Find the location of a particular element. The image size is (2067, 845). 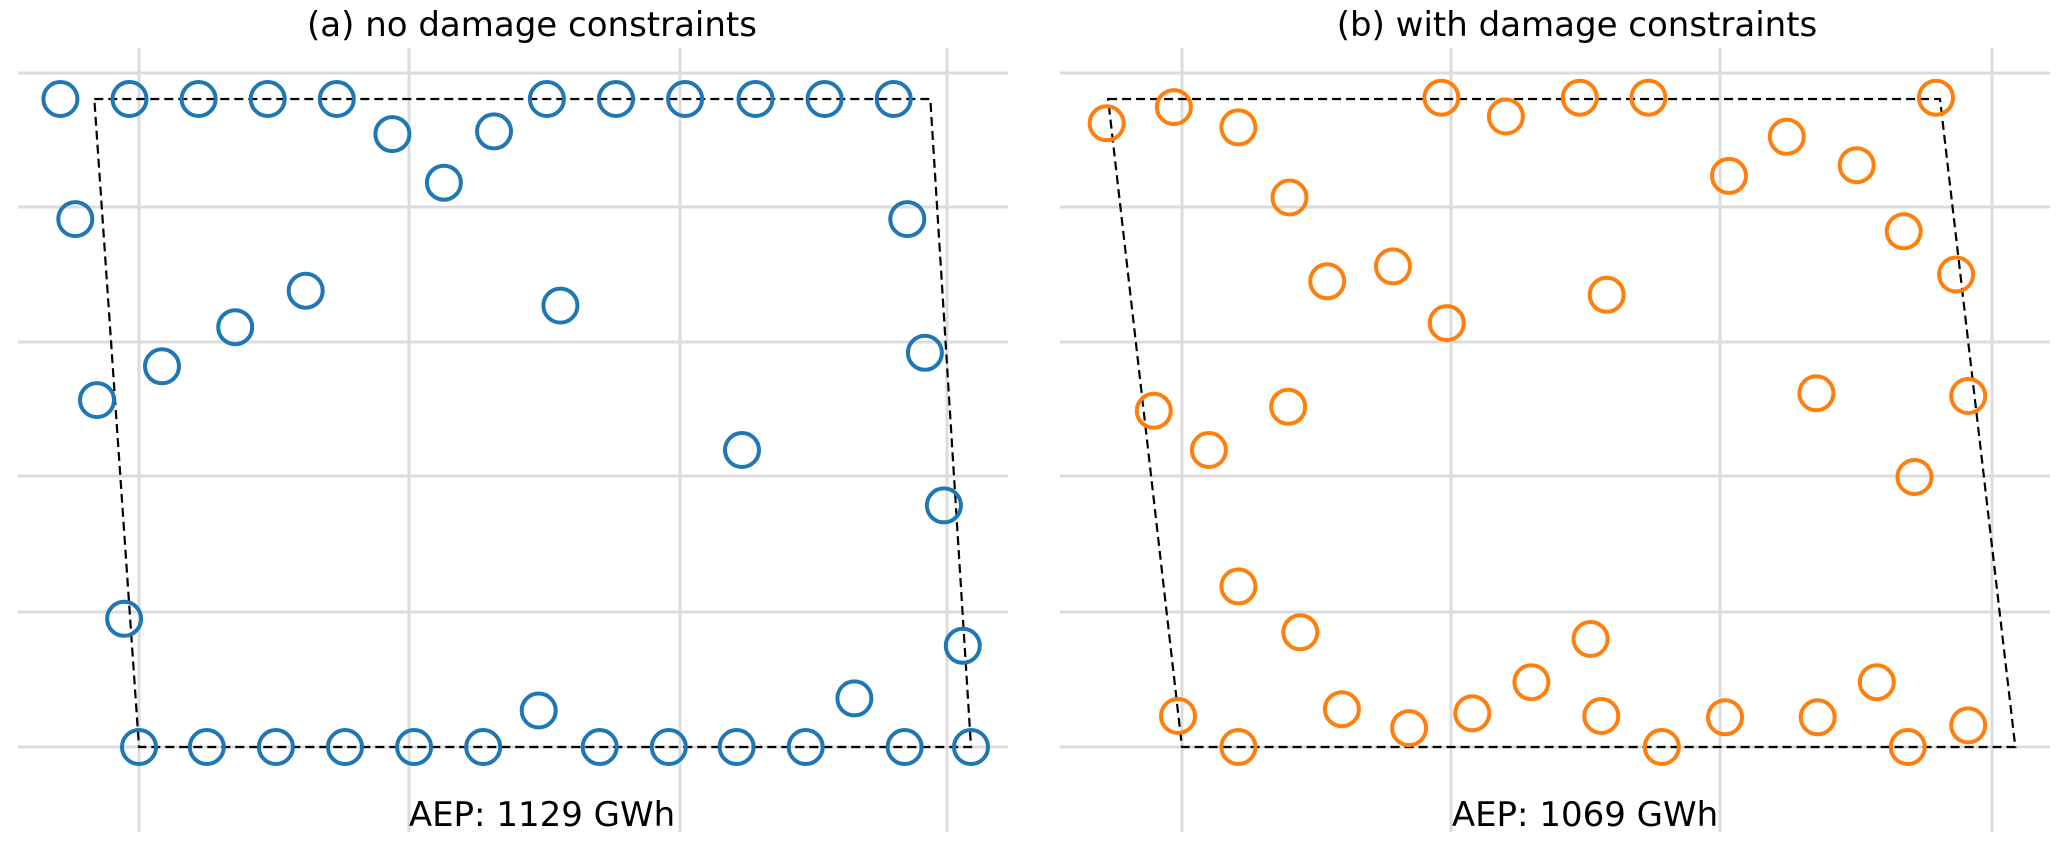

panel-a-title: (a) no damage constraints is located at coordinates (532, 25).